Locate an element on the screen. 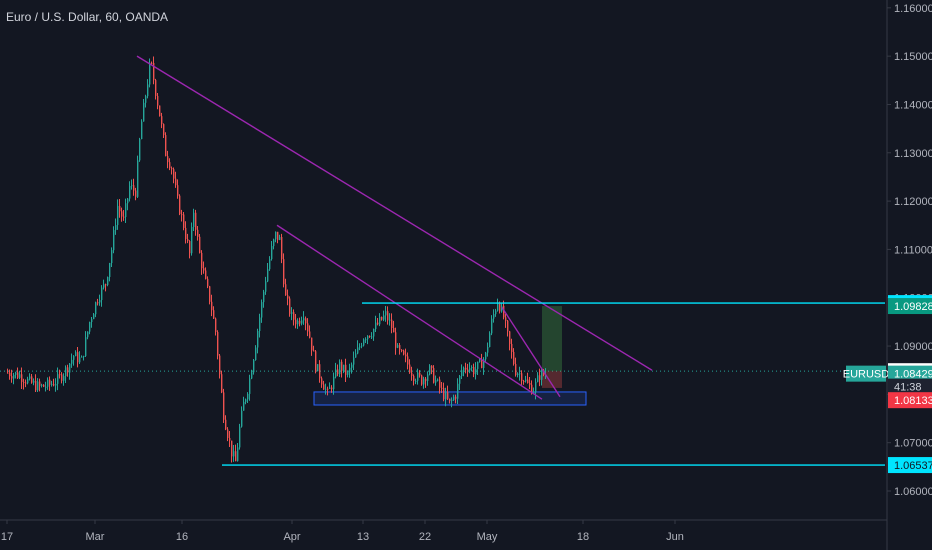 This screenshot has height=550, width=932. price-badge-label: 1.08429 is located at coordinates (913, 375).